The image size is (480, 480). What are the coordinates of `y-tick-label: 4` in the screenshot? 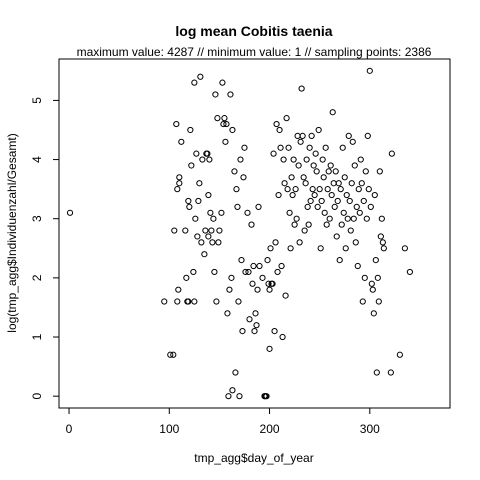 It's located at (37, 159).